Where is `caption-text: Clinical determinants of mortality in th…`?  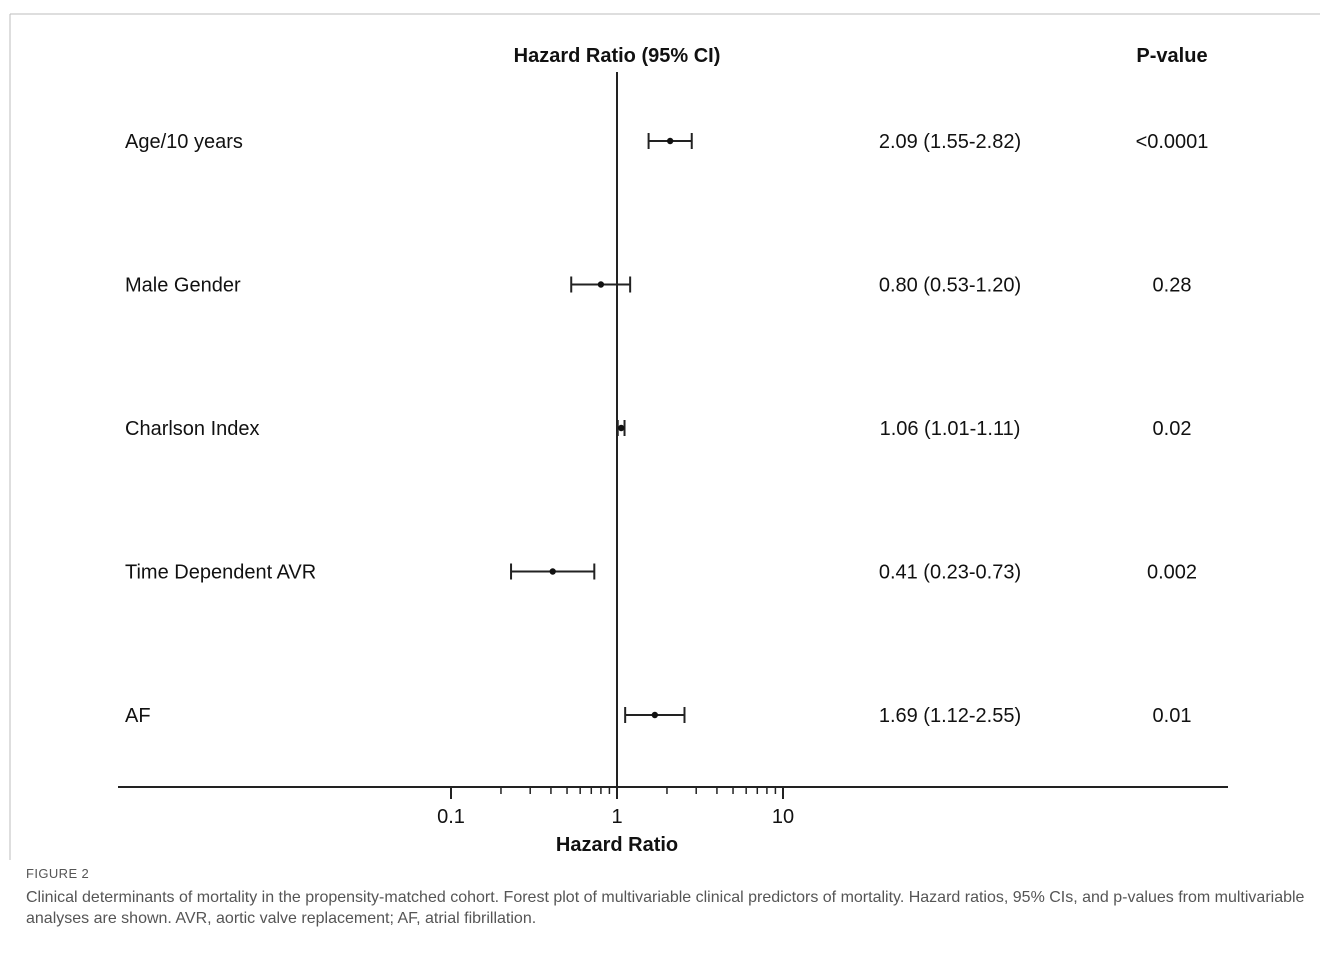 caption-text: Clinical determinants of mortality in th… is located at coordinates (665, 908).